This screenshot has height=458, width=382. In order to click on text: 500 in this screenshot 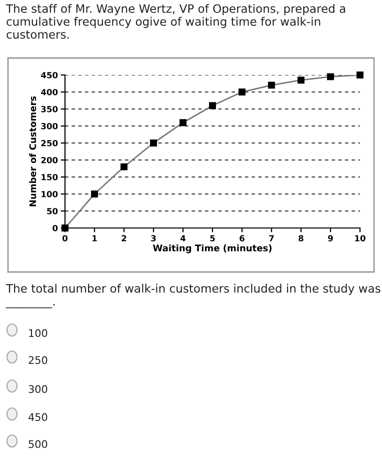, I will do `click(38, 444)`.